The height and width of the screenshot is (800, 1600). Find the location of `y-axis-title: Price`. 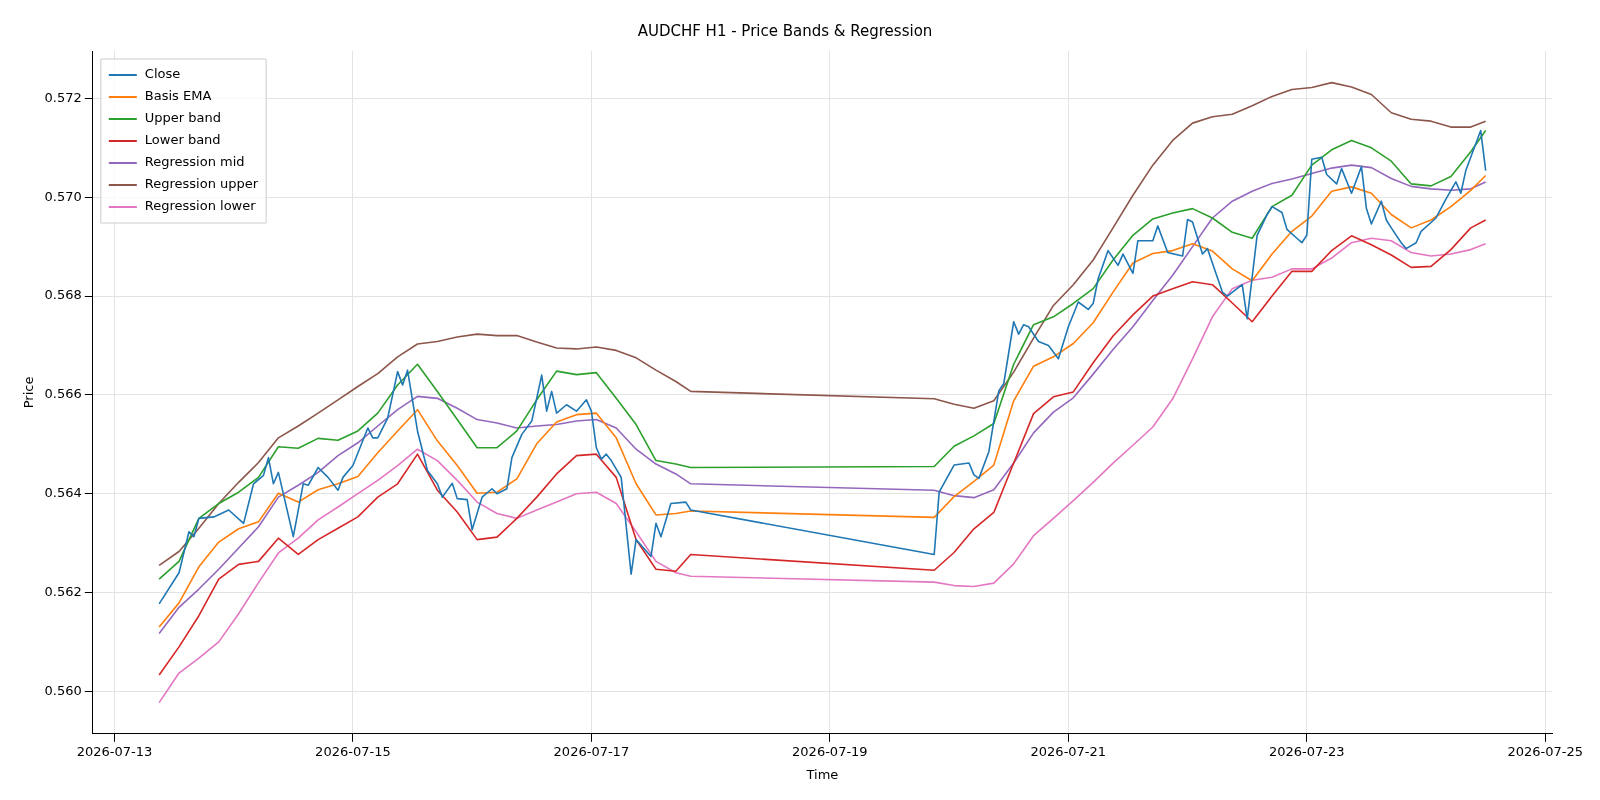

y-axis-title: Price is located at coordinates (29, 392).